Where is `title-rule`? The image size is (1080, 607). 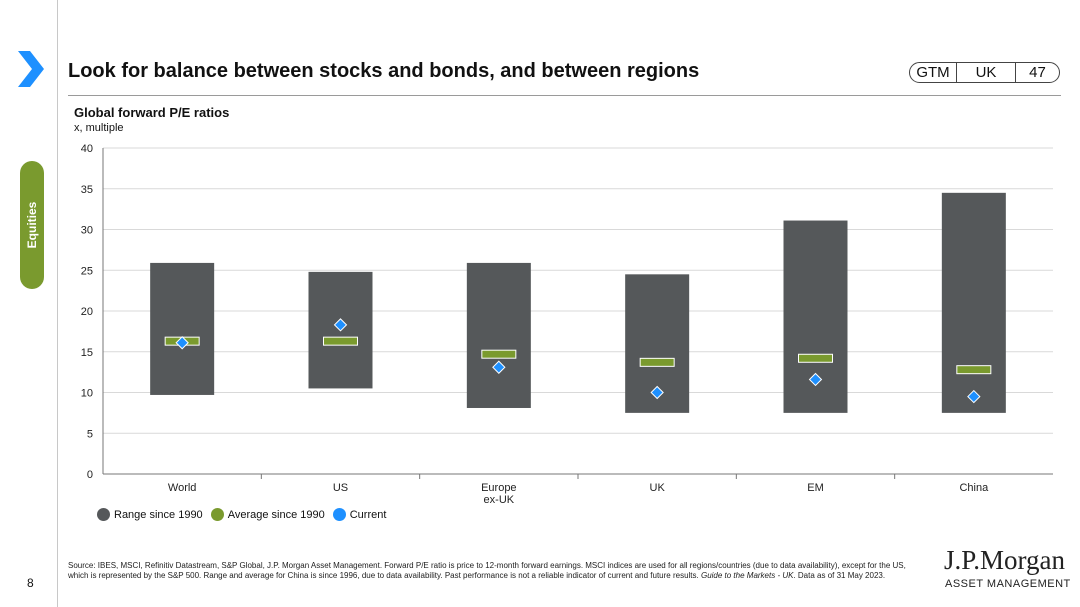
title-rule is located at coordinates (564, 95).